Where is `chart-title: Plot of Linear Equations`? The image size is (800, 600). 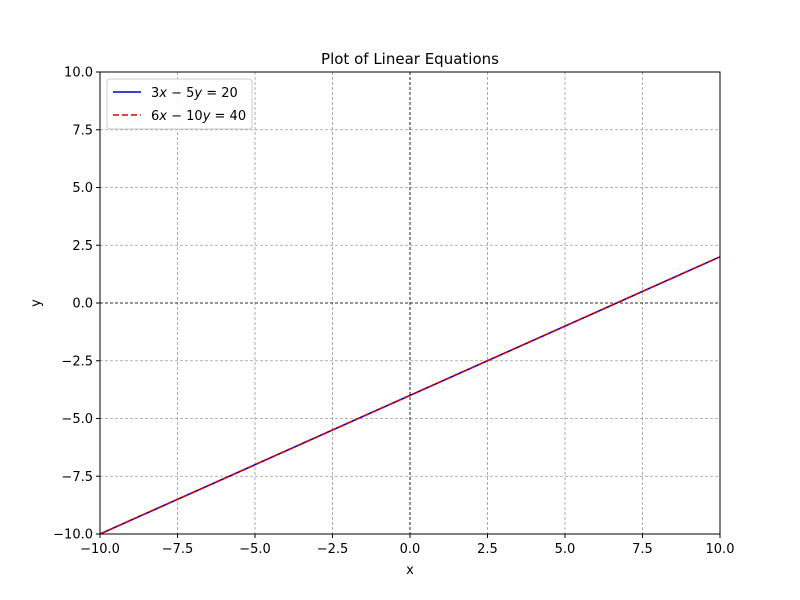 chart-title: Plot of Linear Equations is located at coordinates (410, 59).